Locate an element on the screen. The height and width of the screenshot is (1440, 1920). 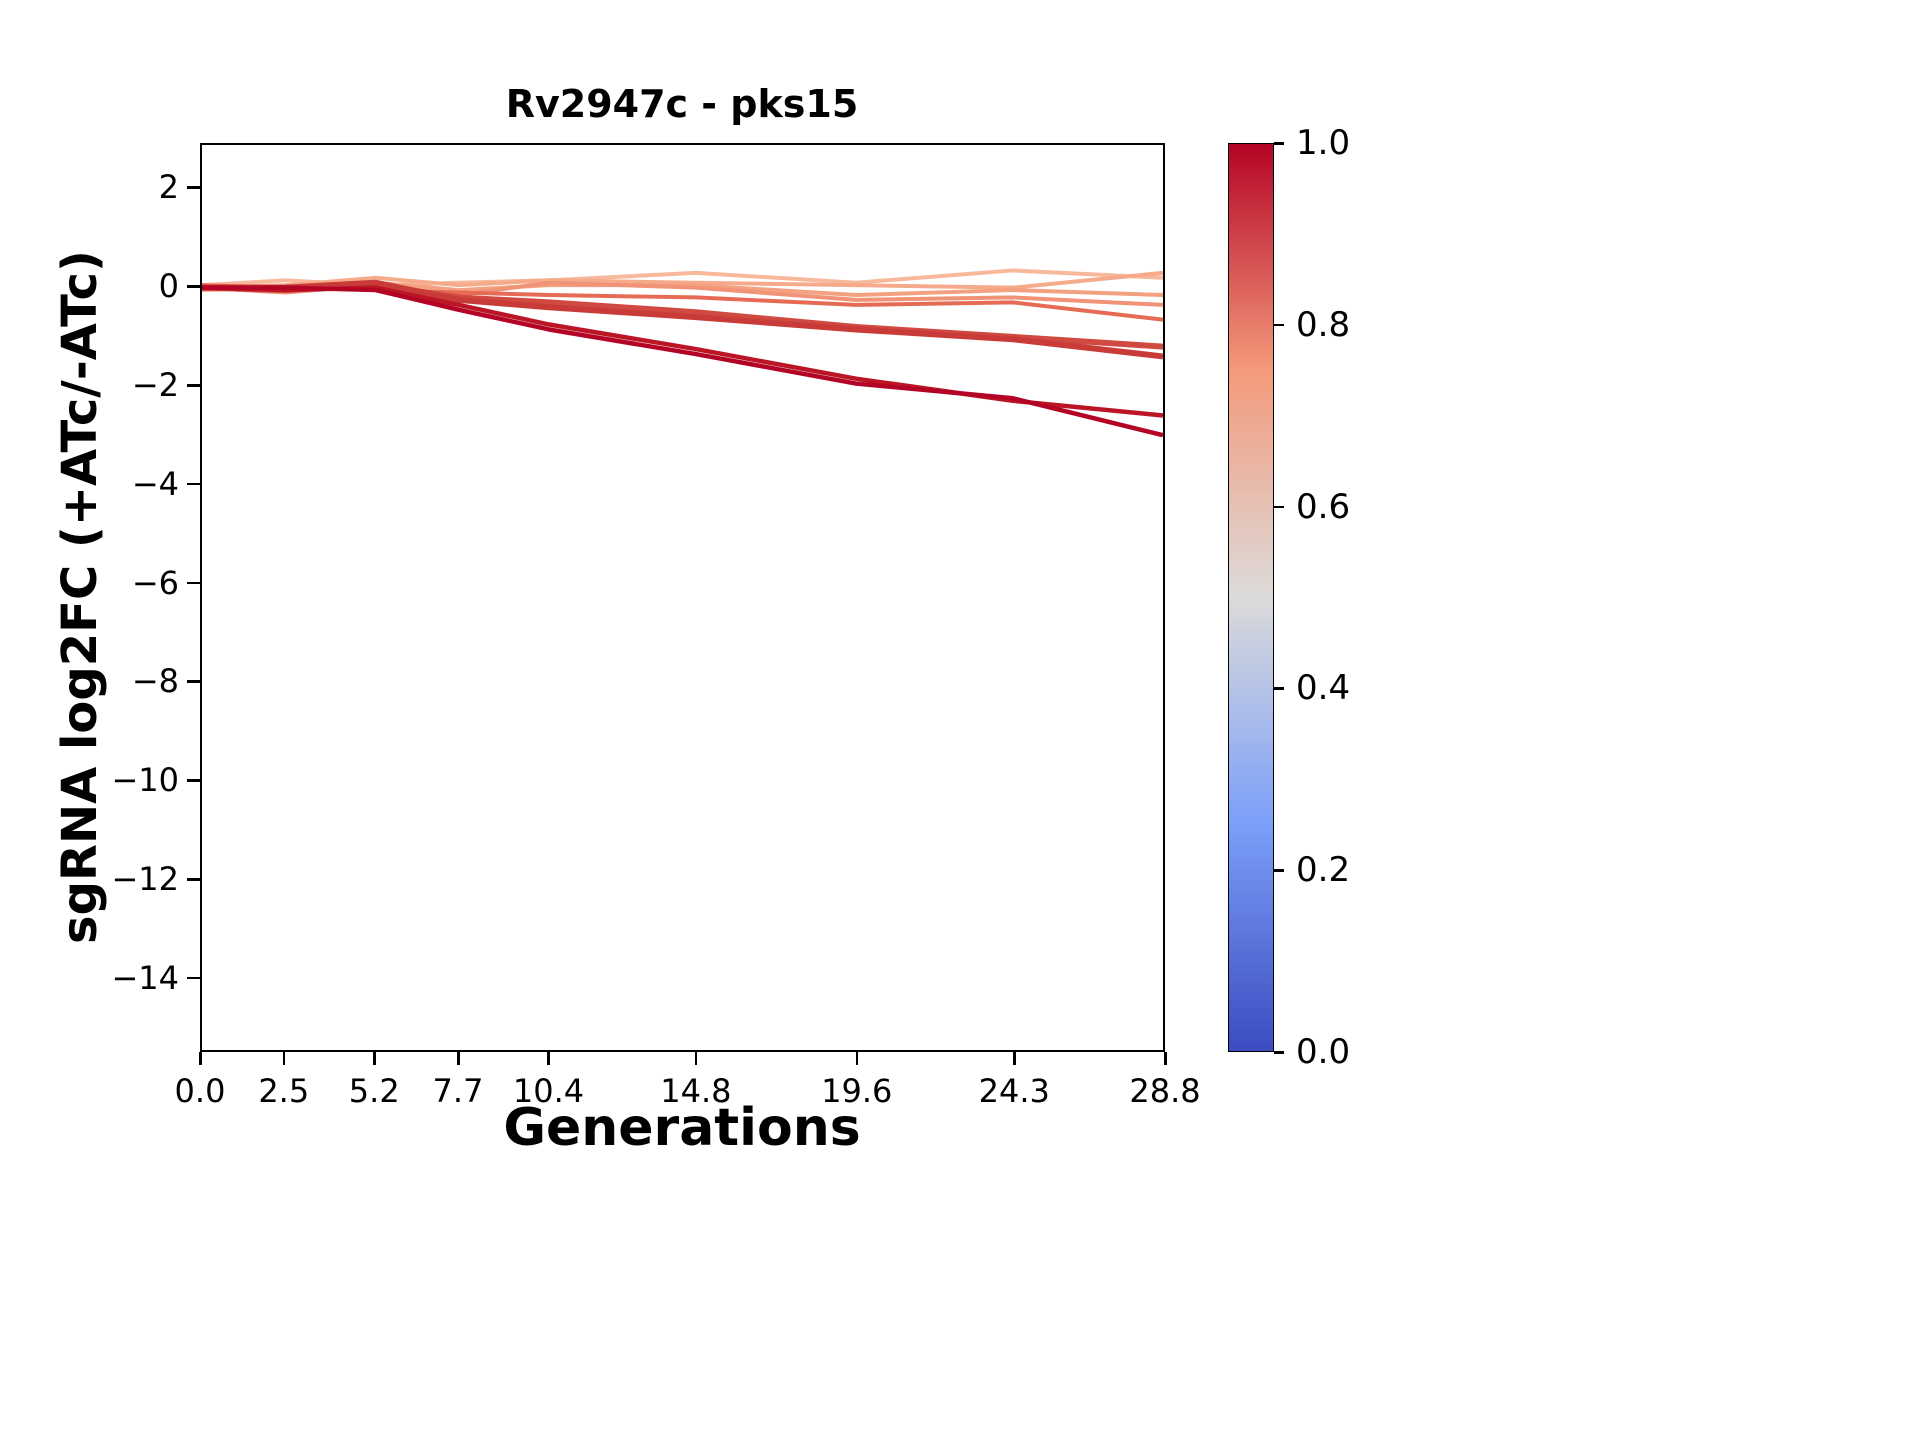
colorbar-tick-label: 0.0 is located at coordinates (1323, 1052).